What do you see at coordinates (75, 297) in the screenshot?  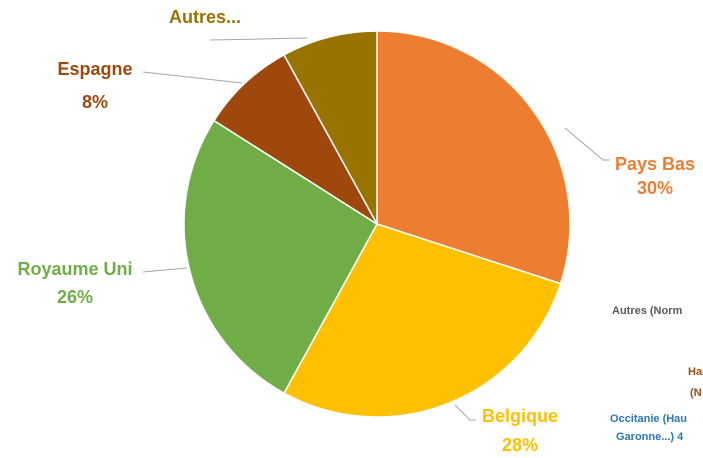 I see `slice-value-label: 26%` at bounding box center [75, 297].